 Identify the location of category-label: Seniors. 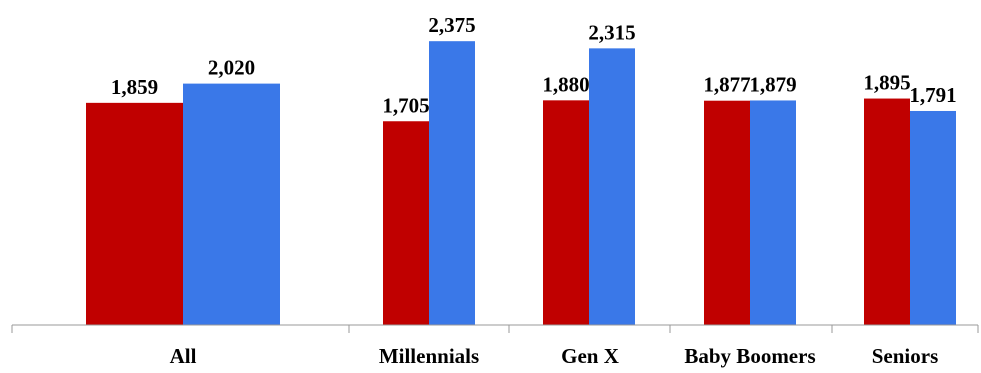
(905, 356).